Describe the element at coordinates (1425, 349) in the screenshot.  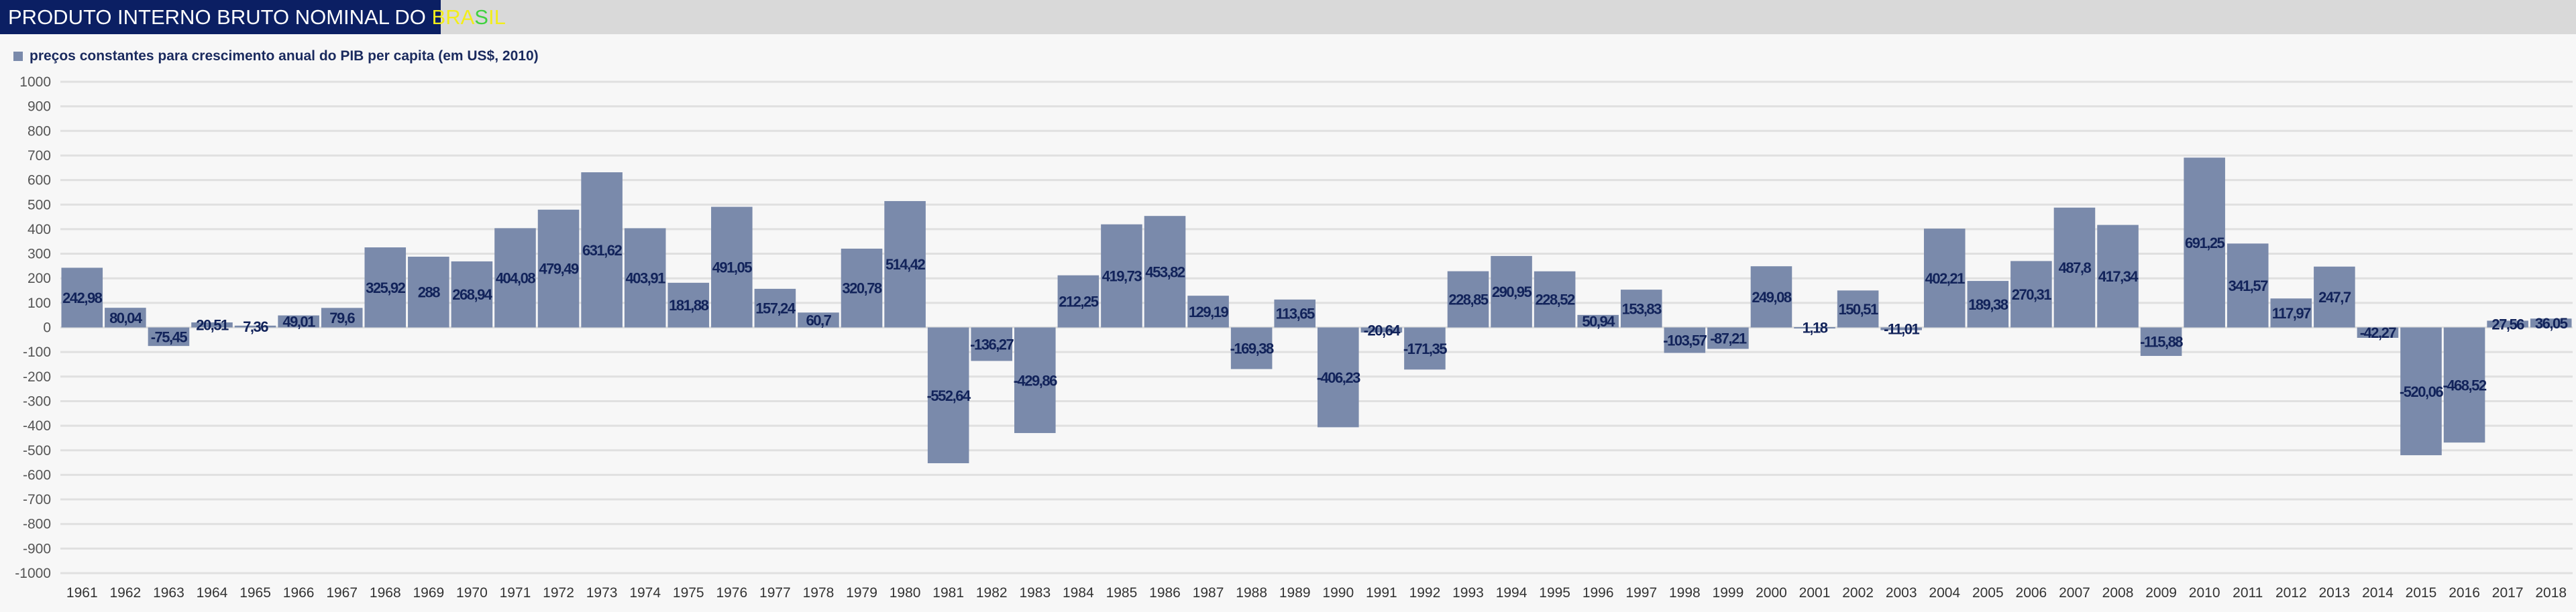
I see `data-label: -171,35` at that location.